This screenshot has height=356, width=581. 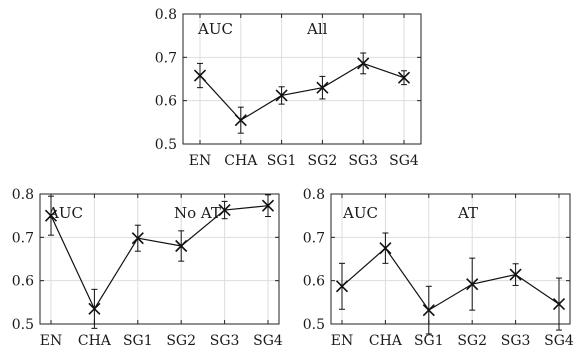 What do you see at coordinates (317, 29) in the screenshot?
I see `plot-annotation: All` at bounding box center [317, 29].